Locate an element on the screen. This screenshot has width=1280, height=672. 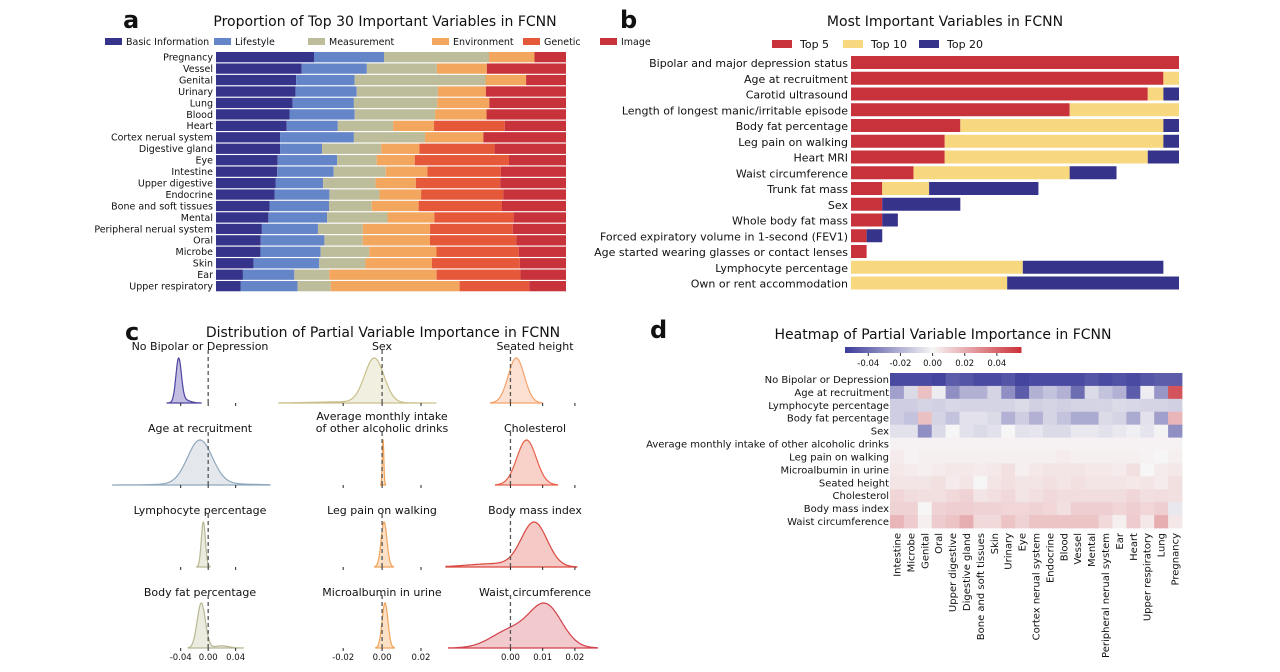
density-curve is located at coordinates (523, 625).